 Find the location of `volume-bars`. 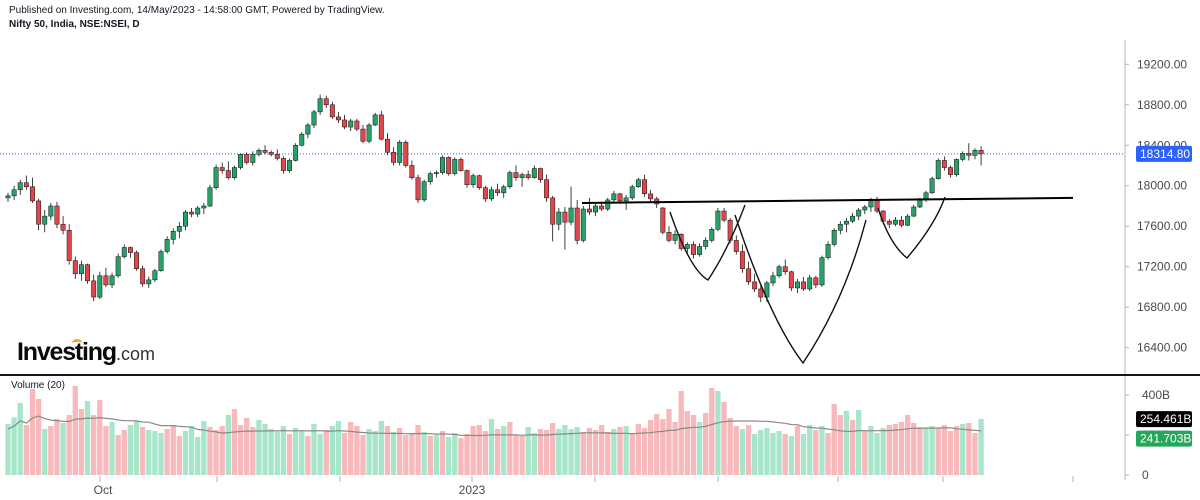

volume-bars is located at coordinates (494, 430).